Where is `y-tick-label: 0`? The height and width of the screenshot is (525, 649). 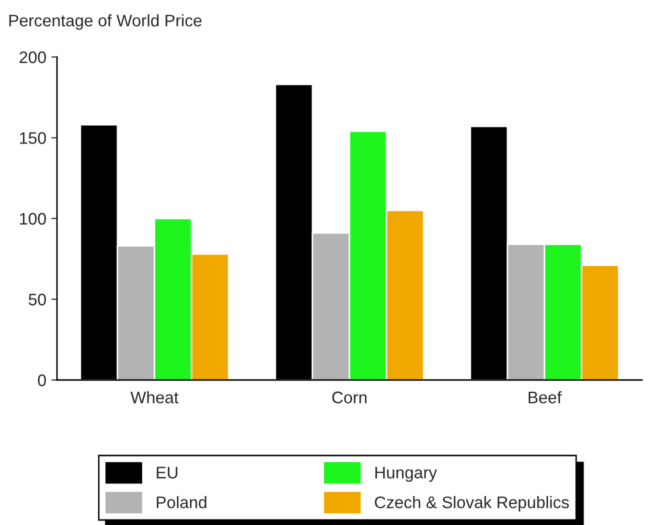
y-tick-label: 0 is located at coordinates (42, 380).